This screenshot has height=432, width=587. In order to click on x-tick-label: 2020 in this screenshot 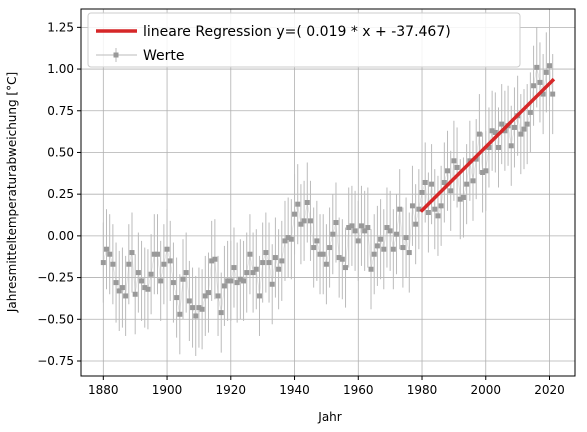, I will do `click(549, 390)`.